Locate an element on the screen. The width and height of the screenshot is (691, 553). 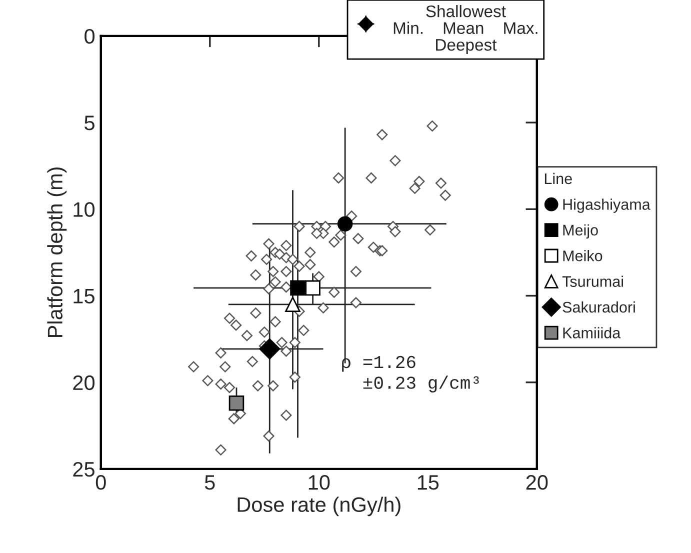
y-tick-label: 10 is located at coordinates (84, 209).